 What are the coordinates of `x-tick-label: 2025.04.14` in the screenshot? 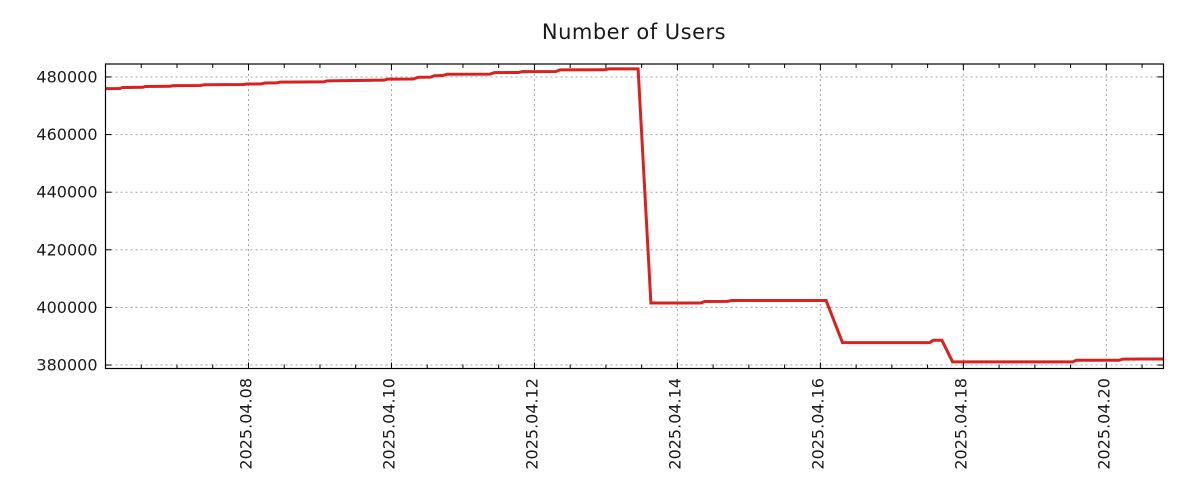 It's located at (674, 424).